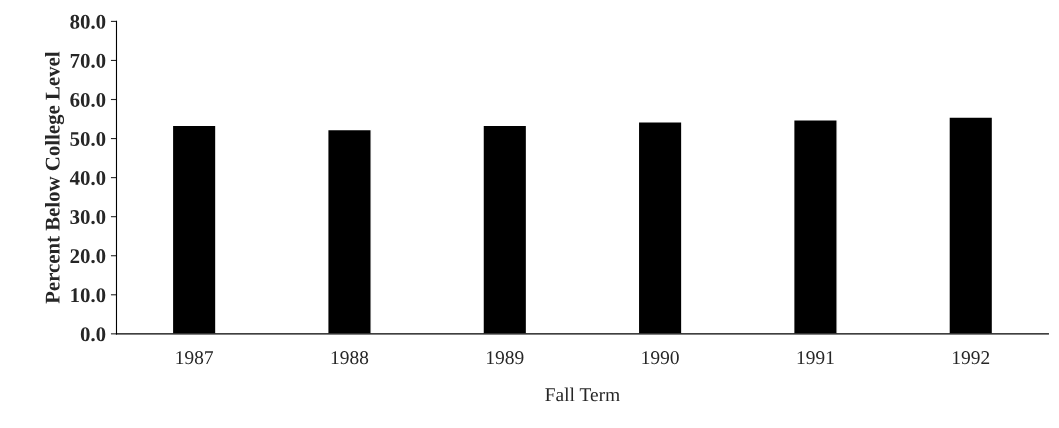 The height and width of the screenshot is (428, 1059). I want to click on x-tick-label: 1988, so click(350, 358).